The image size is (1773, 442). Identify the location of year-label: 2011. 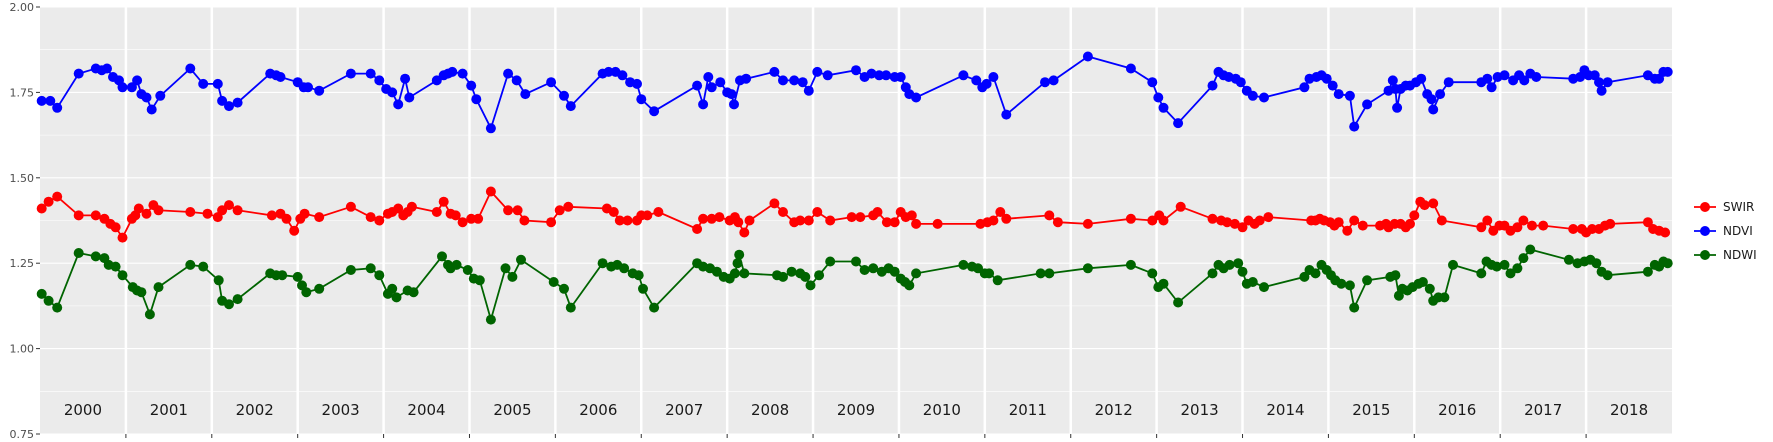
(1028, 410).